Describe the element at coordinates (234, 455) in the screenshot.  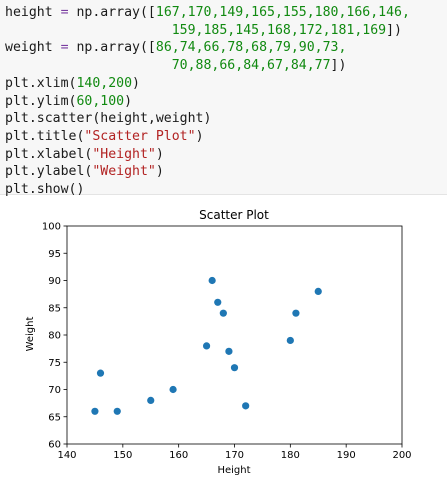
I see `x-tick-label: 170` at that location.